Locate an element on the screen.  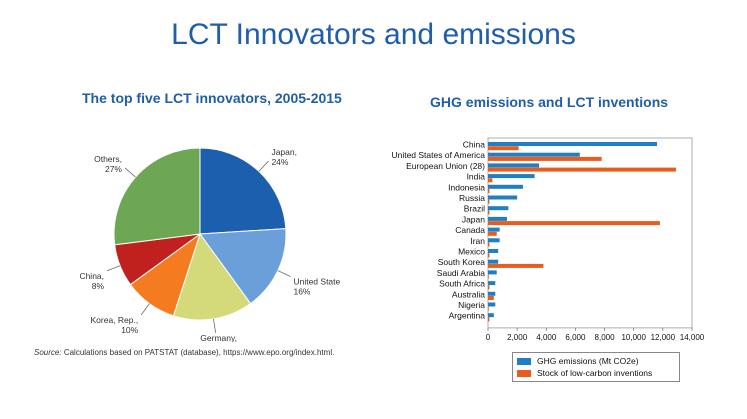
bar-inventions-argentina is located at coordinates (489, 319).